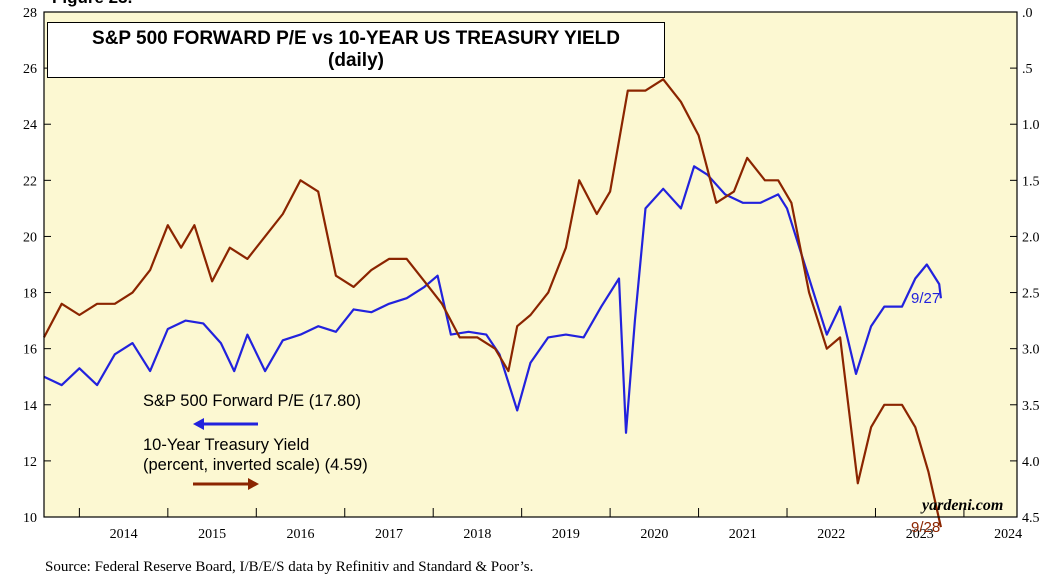 This screenshot has height=583, width=1063. What do you see at coordinates (255, 465) in the screenshot?
I see `legend-yield-label-line2: (percent, inverted scale) (4.59)` at bounding box center [255, 465].